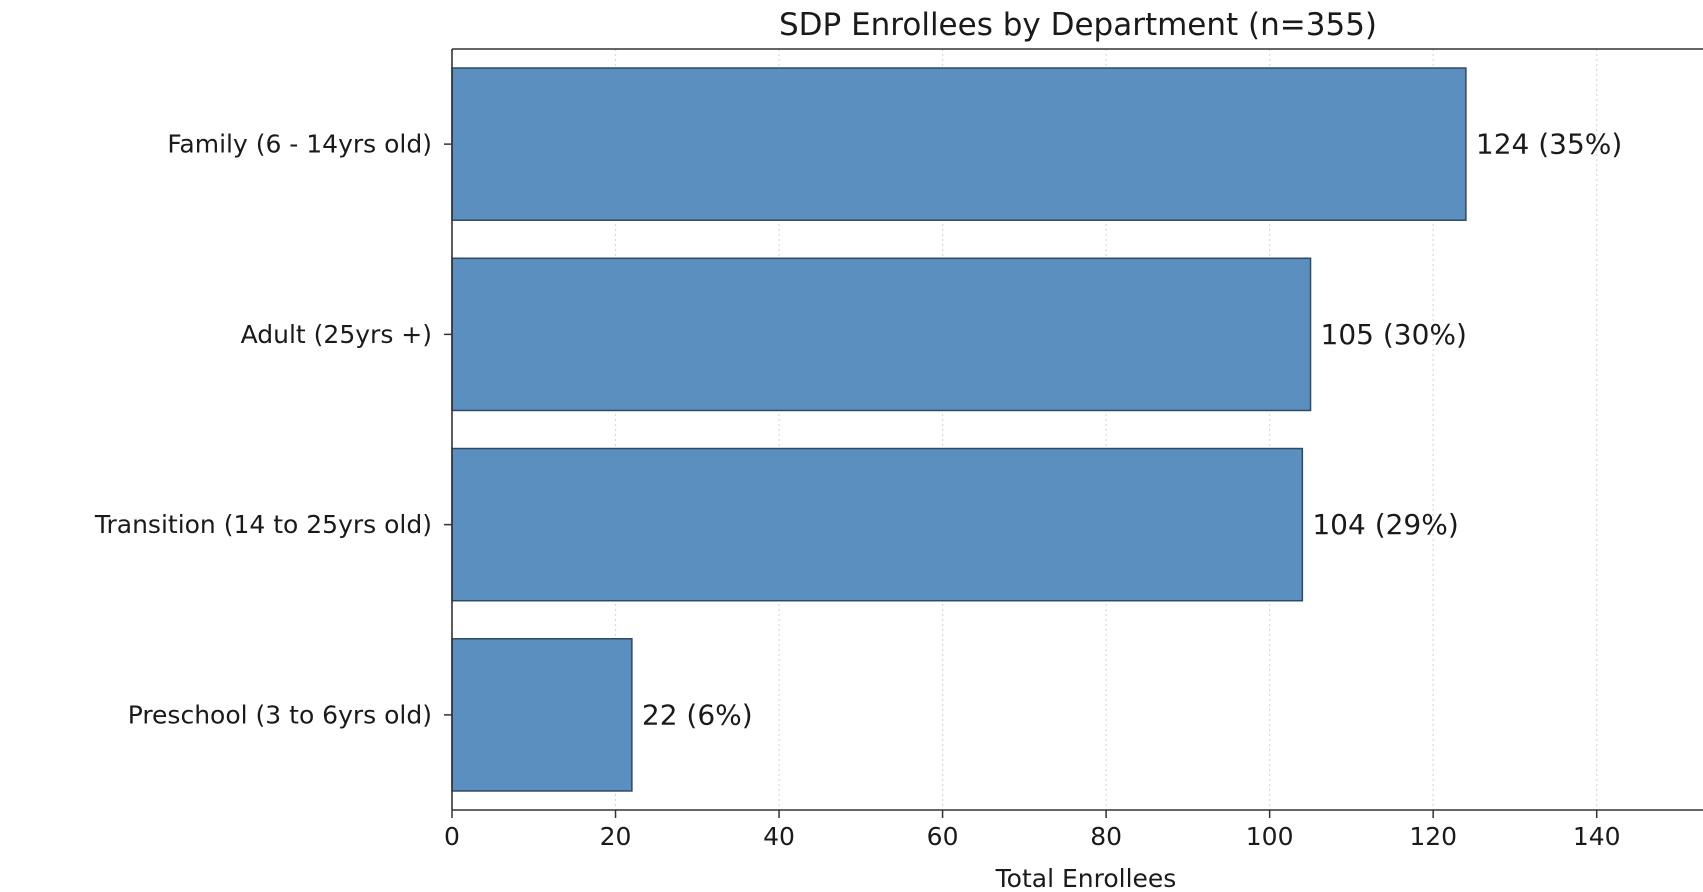 This screenshot has height=892, width=1703. Describe the element at coordinates (1385, 524) in the screenshot. I see `data-label: 104 (29%)` at that location.